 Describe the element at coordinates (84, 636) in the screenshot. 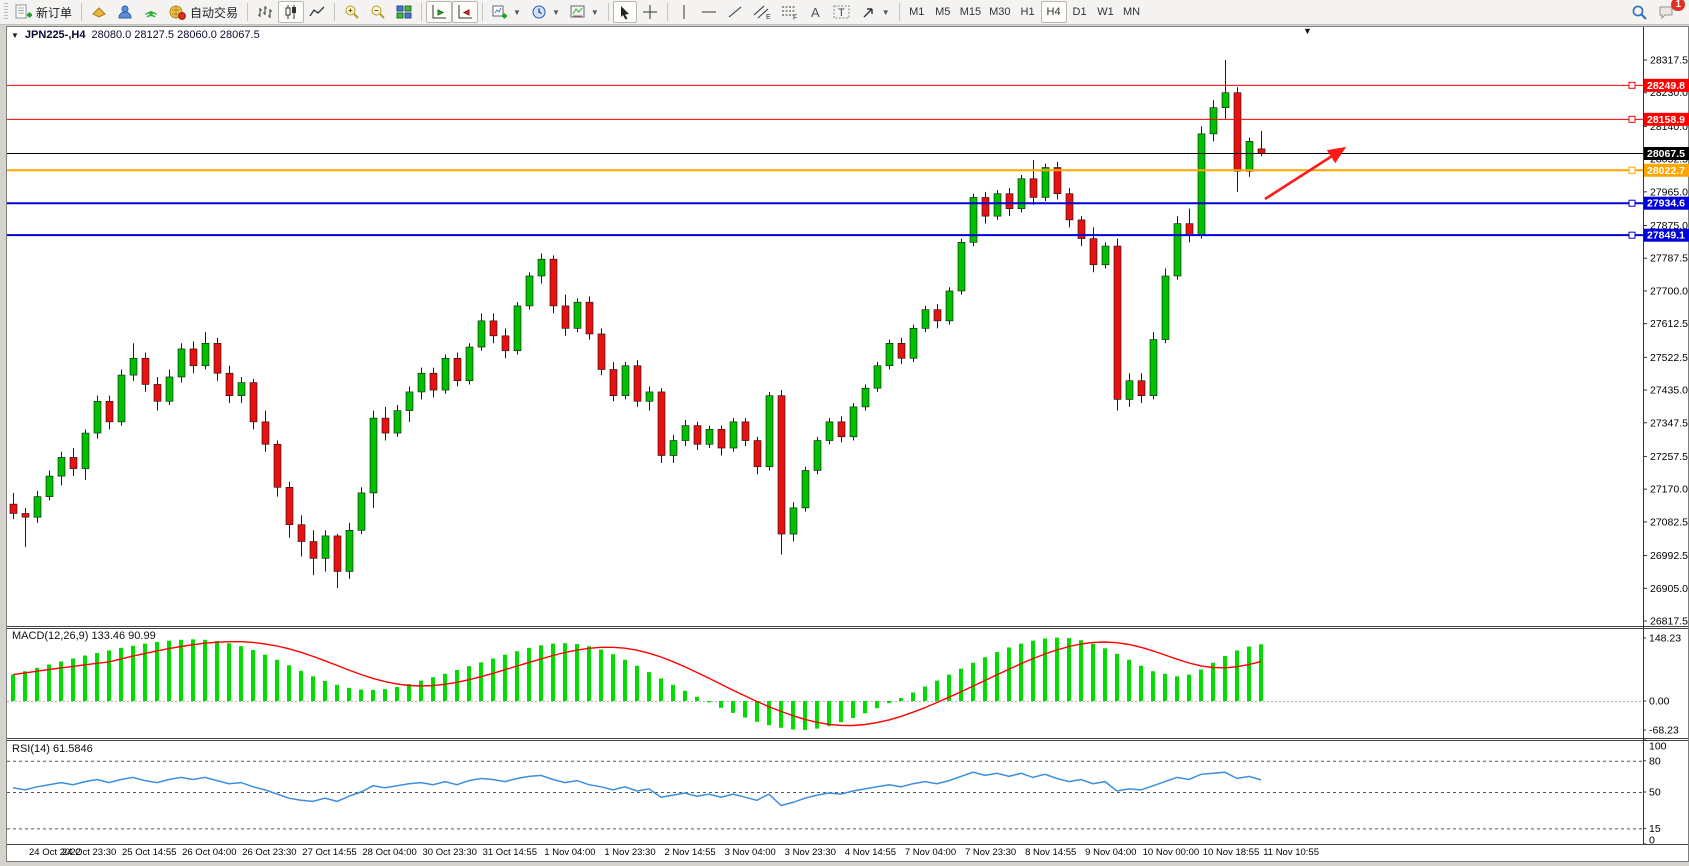

I see `macd-label: MACD(12,26,9) 133.46 90.99` at that location.